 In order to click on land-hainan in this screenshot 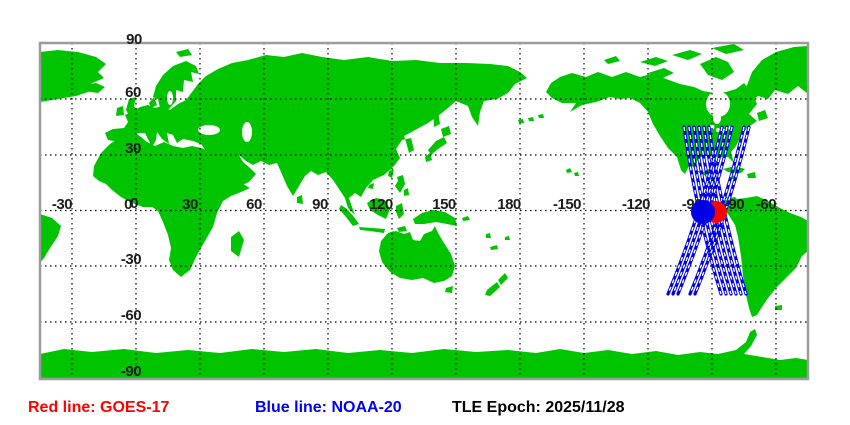, I will do `click(371, 186)`.